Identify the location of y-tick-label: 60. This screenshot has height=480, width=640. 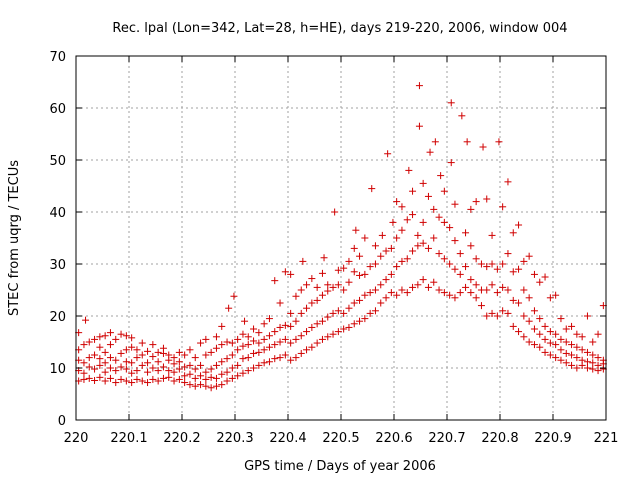
(57, 109).